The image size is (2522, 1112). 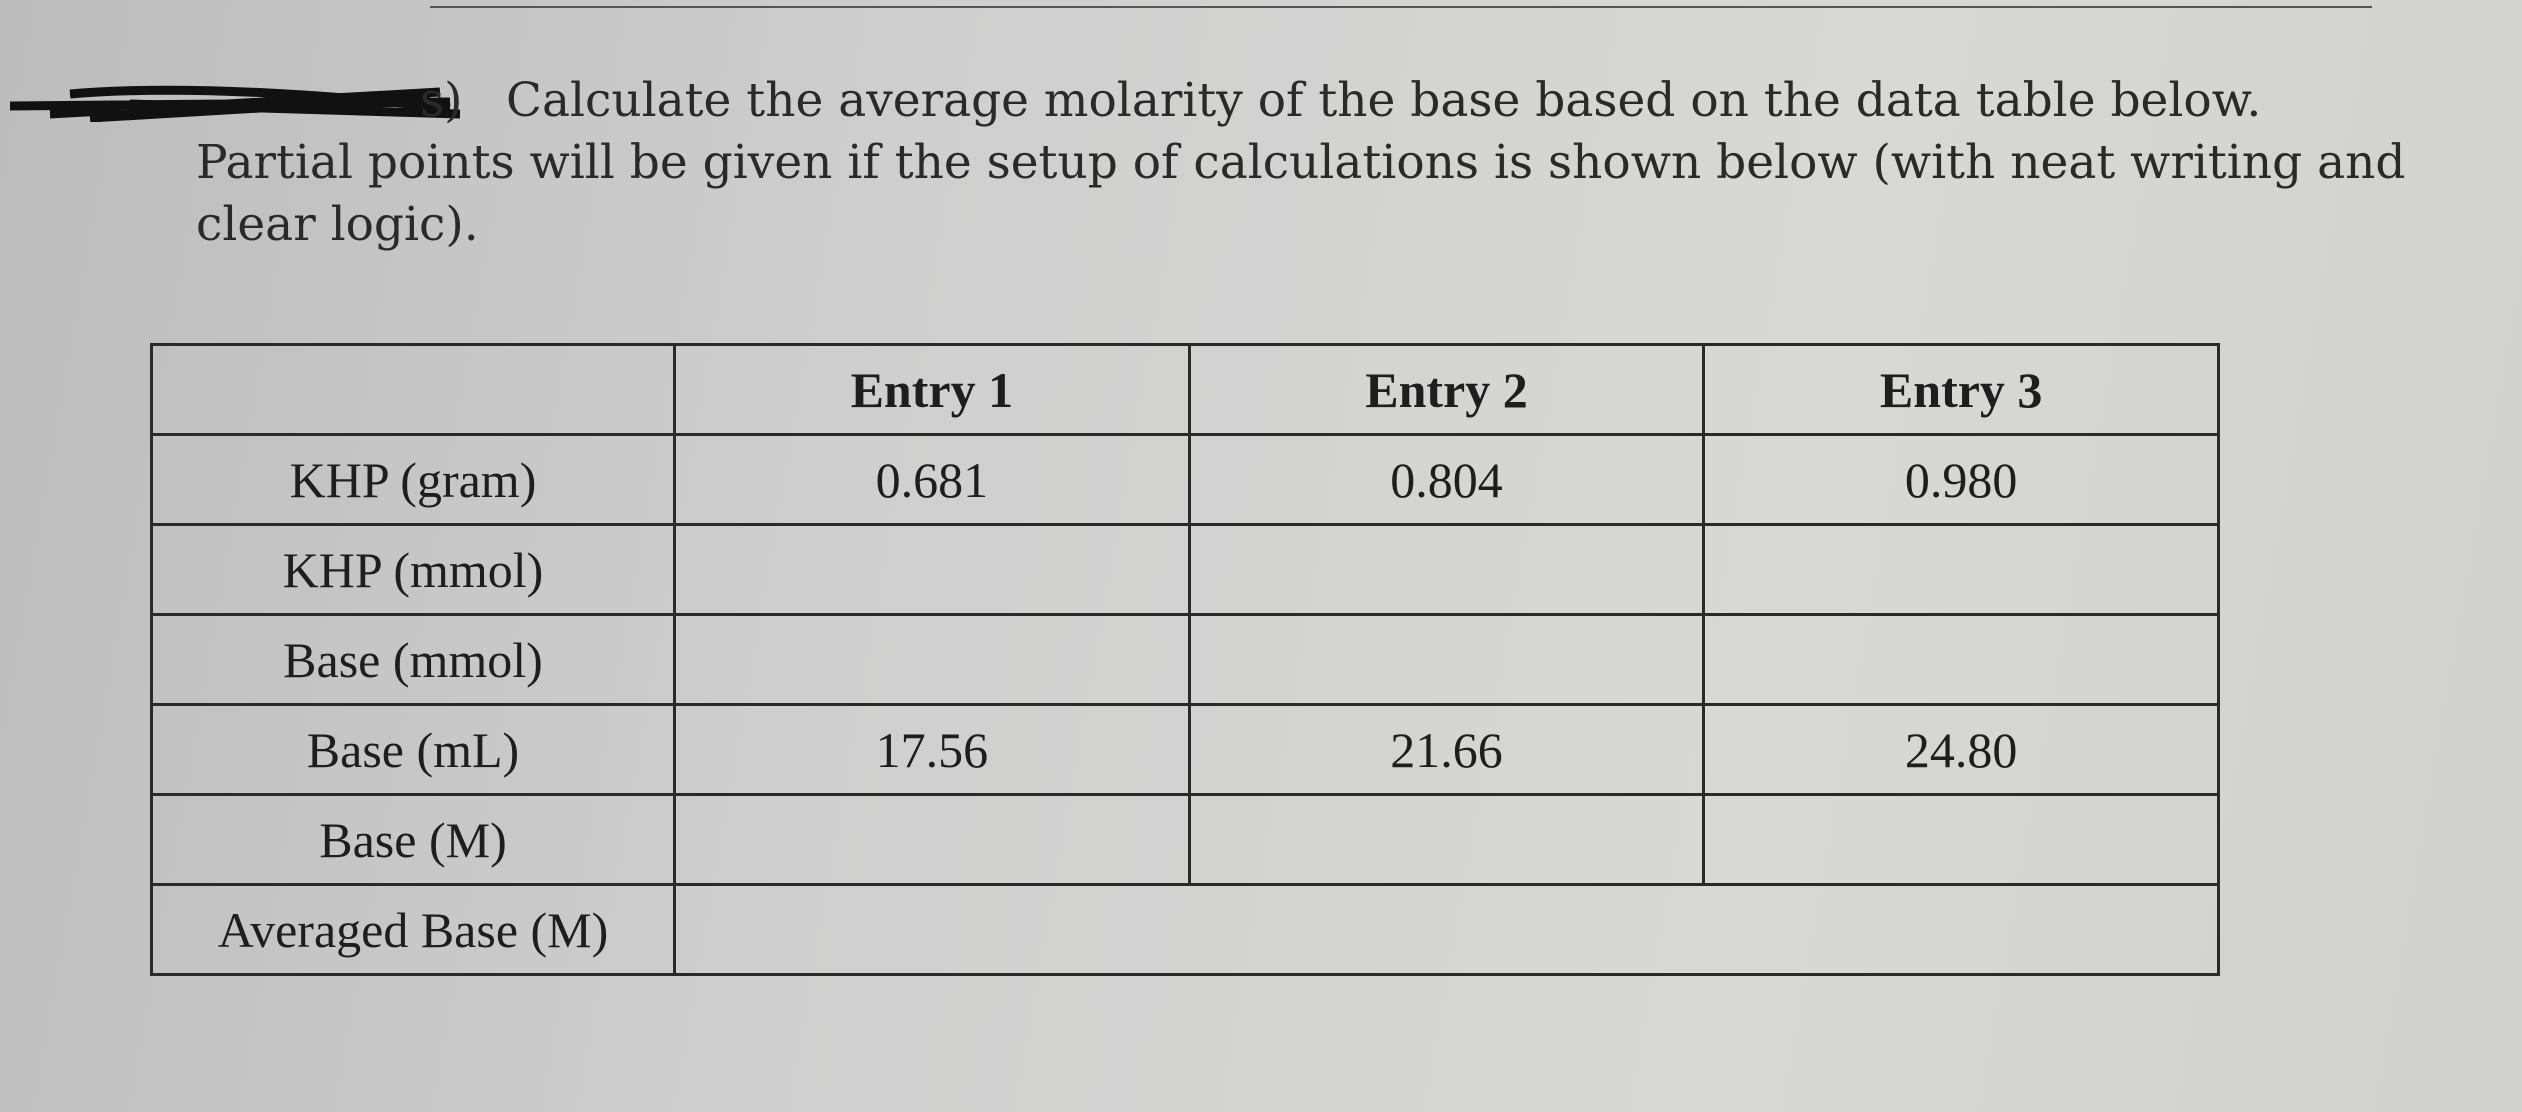 I want to click on table-row: KHP (mmol), so click(x=1185, y=569).